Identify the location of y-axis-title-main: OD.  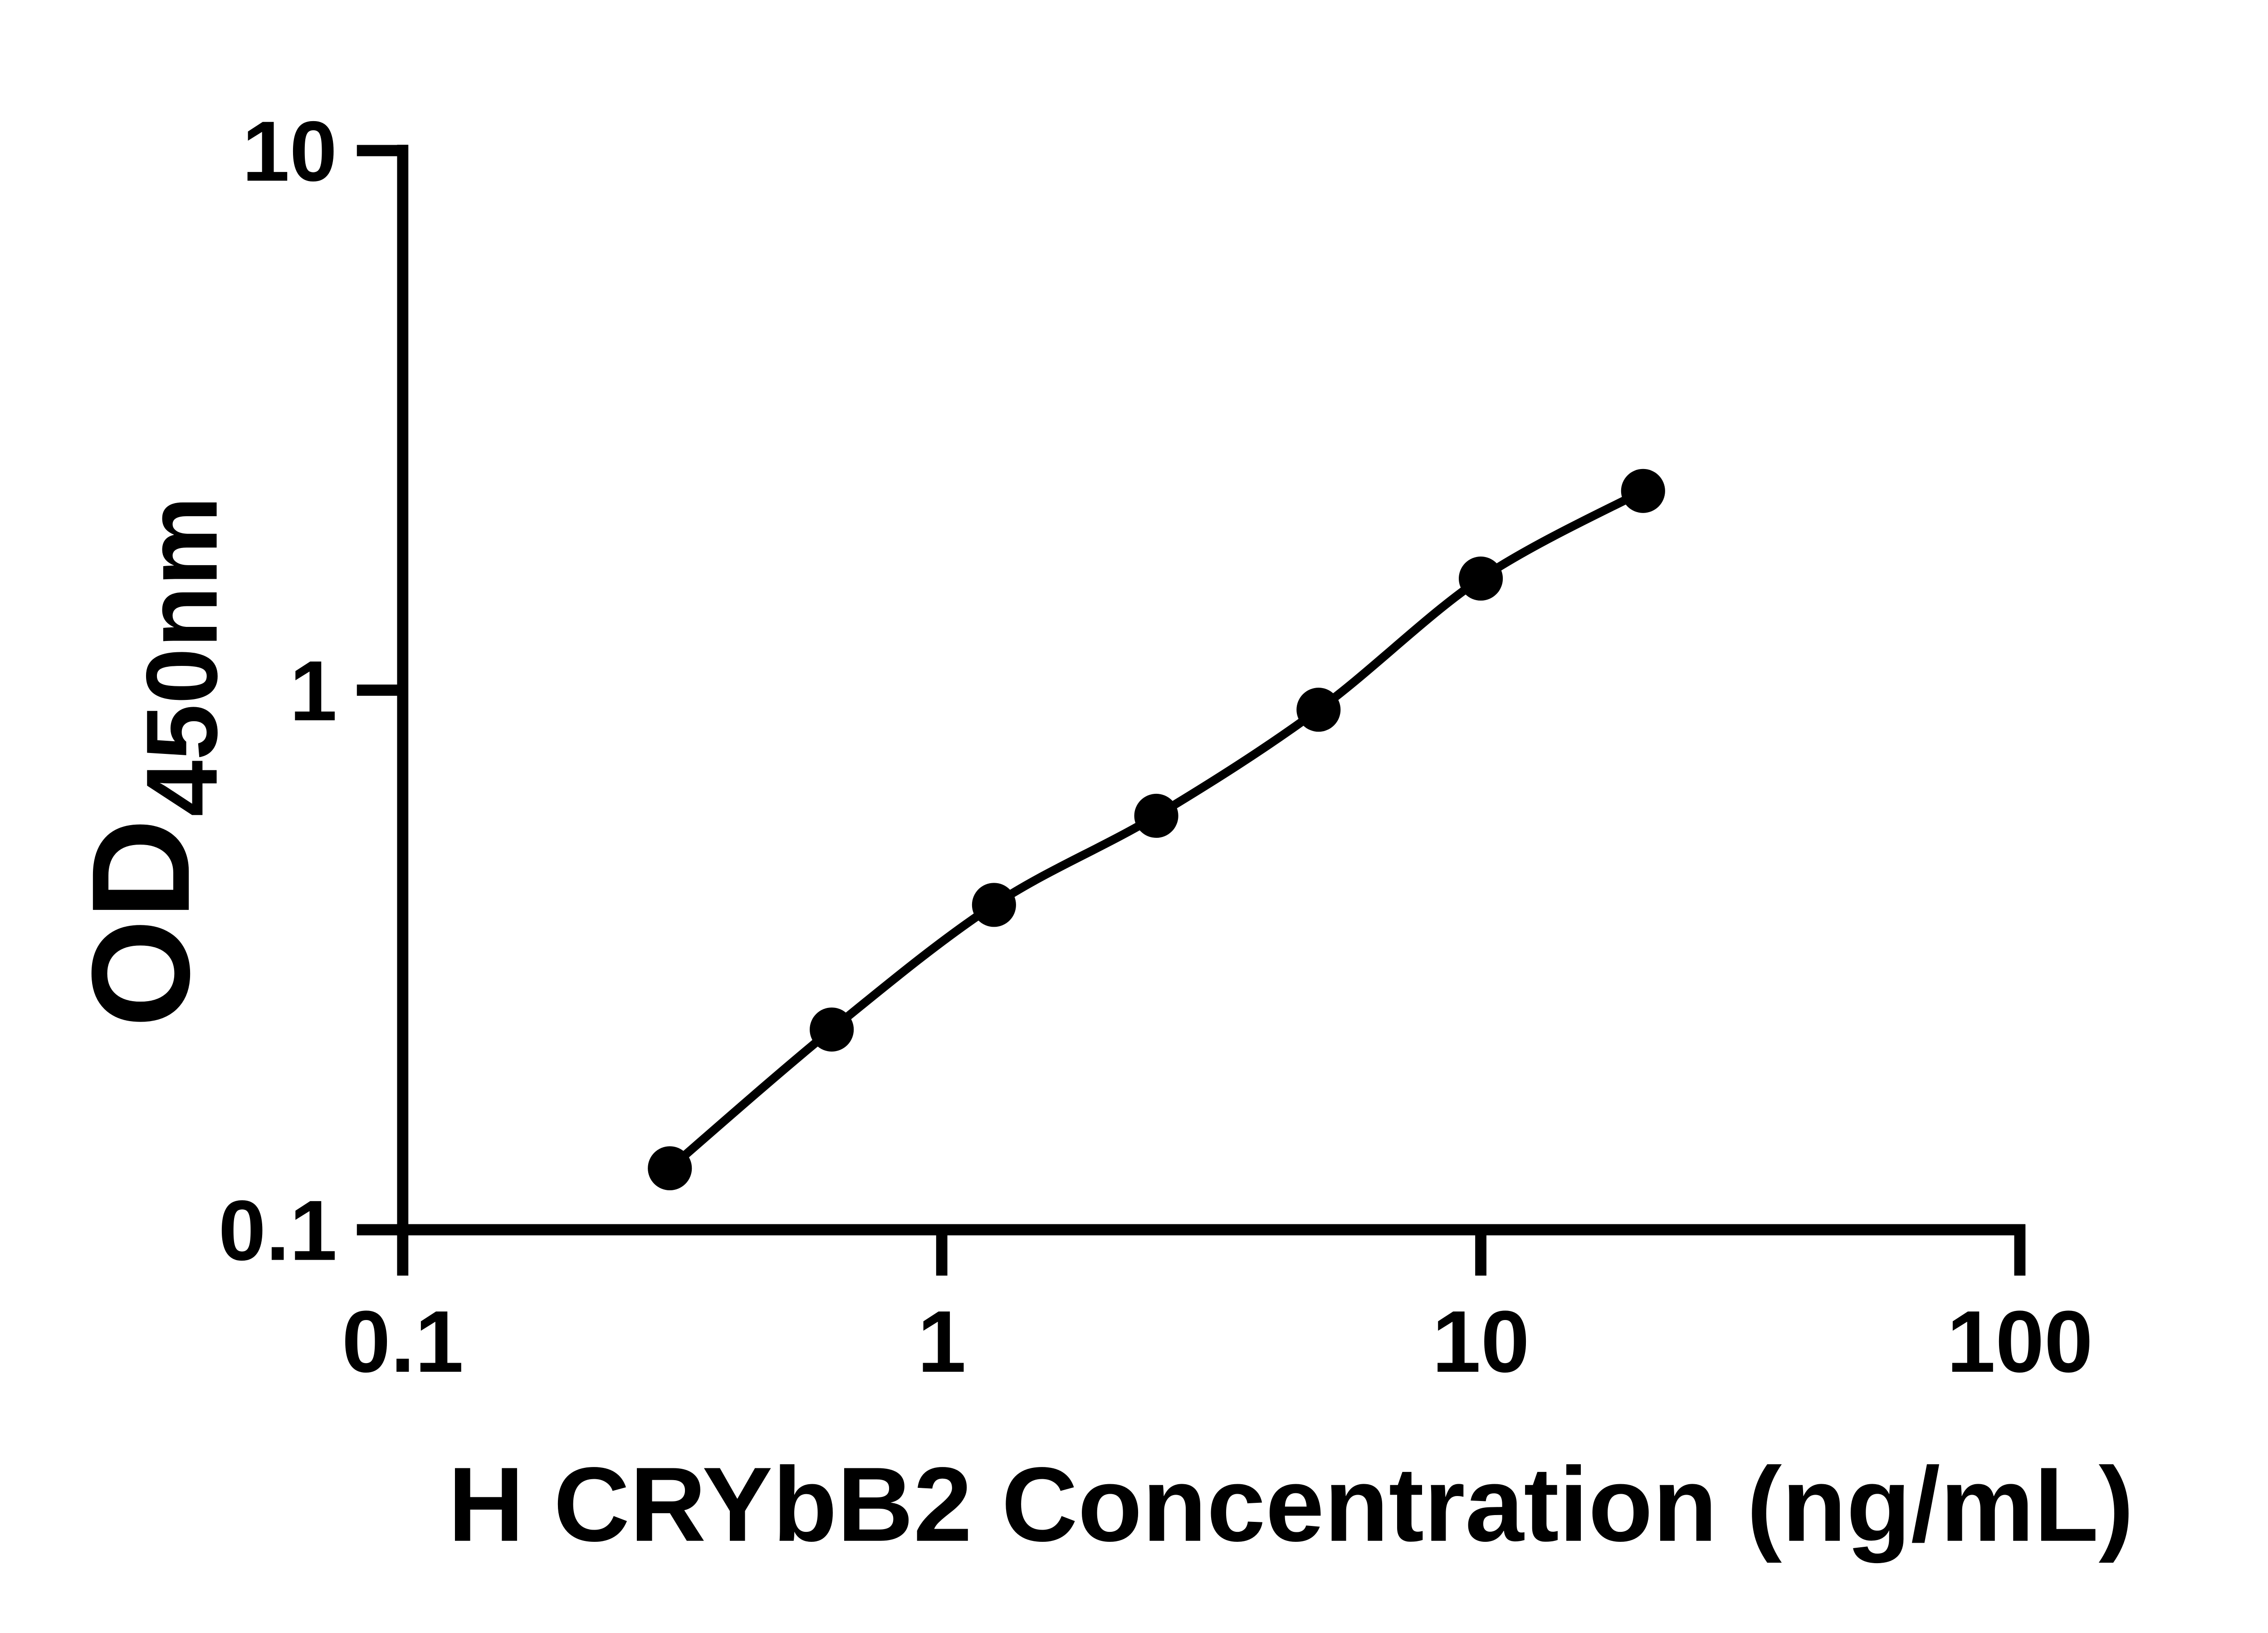
(141, 923).